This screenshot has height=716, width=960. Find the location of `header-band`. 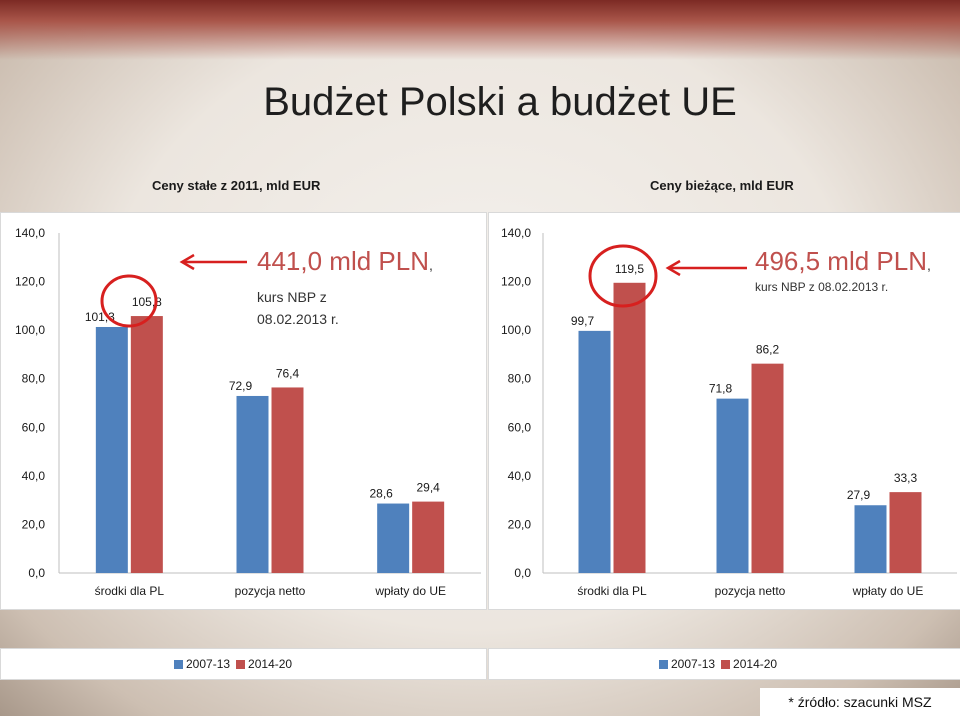

header-band is located at coordinates (480, 30).